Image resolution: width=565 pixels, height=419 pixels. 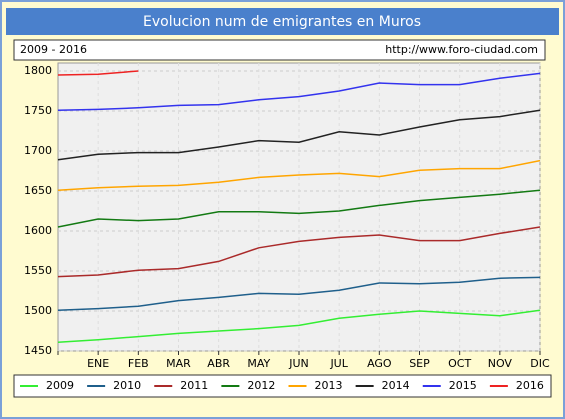 I want to click on x-tick-label: ENE, so click(x=98, y=363).